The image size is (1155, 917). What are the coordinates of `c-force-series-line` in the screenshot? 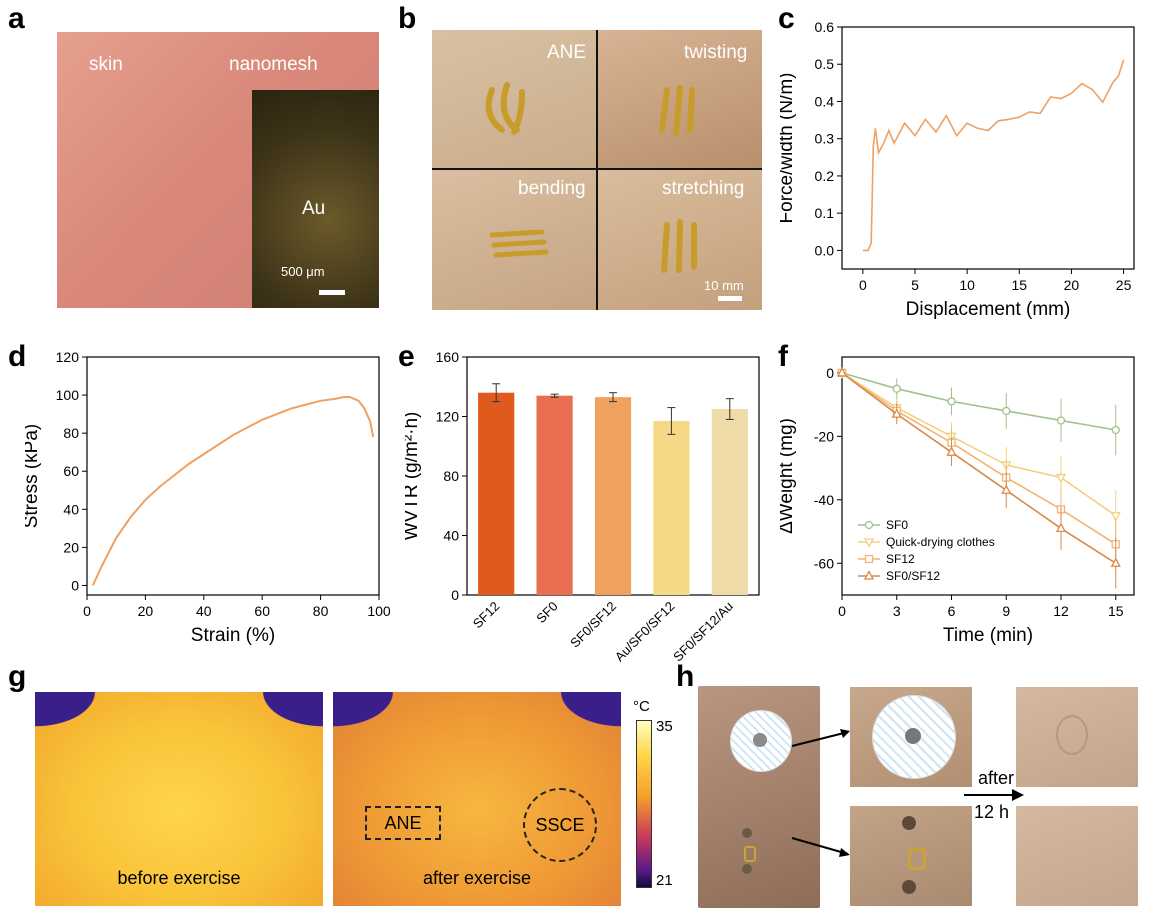 It's located at (993, 155).